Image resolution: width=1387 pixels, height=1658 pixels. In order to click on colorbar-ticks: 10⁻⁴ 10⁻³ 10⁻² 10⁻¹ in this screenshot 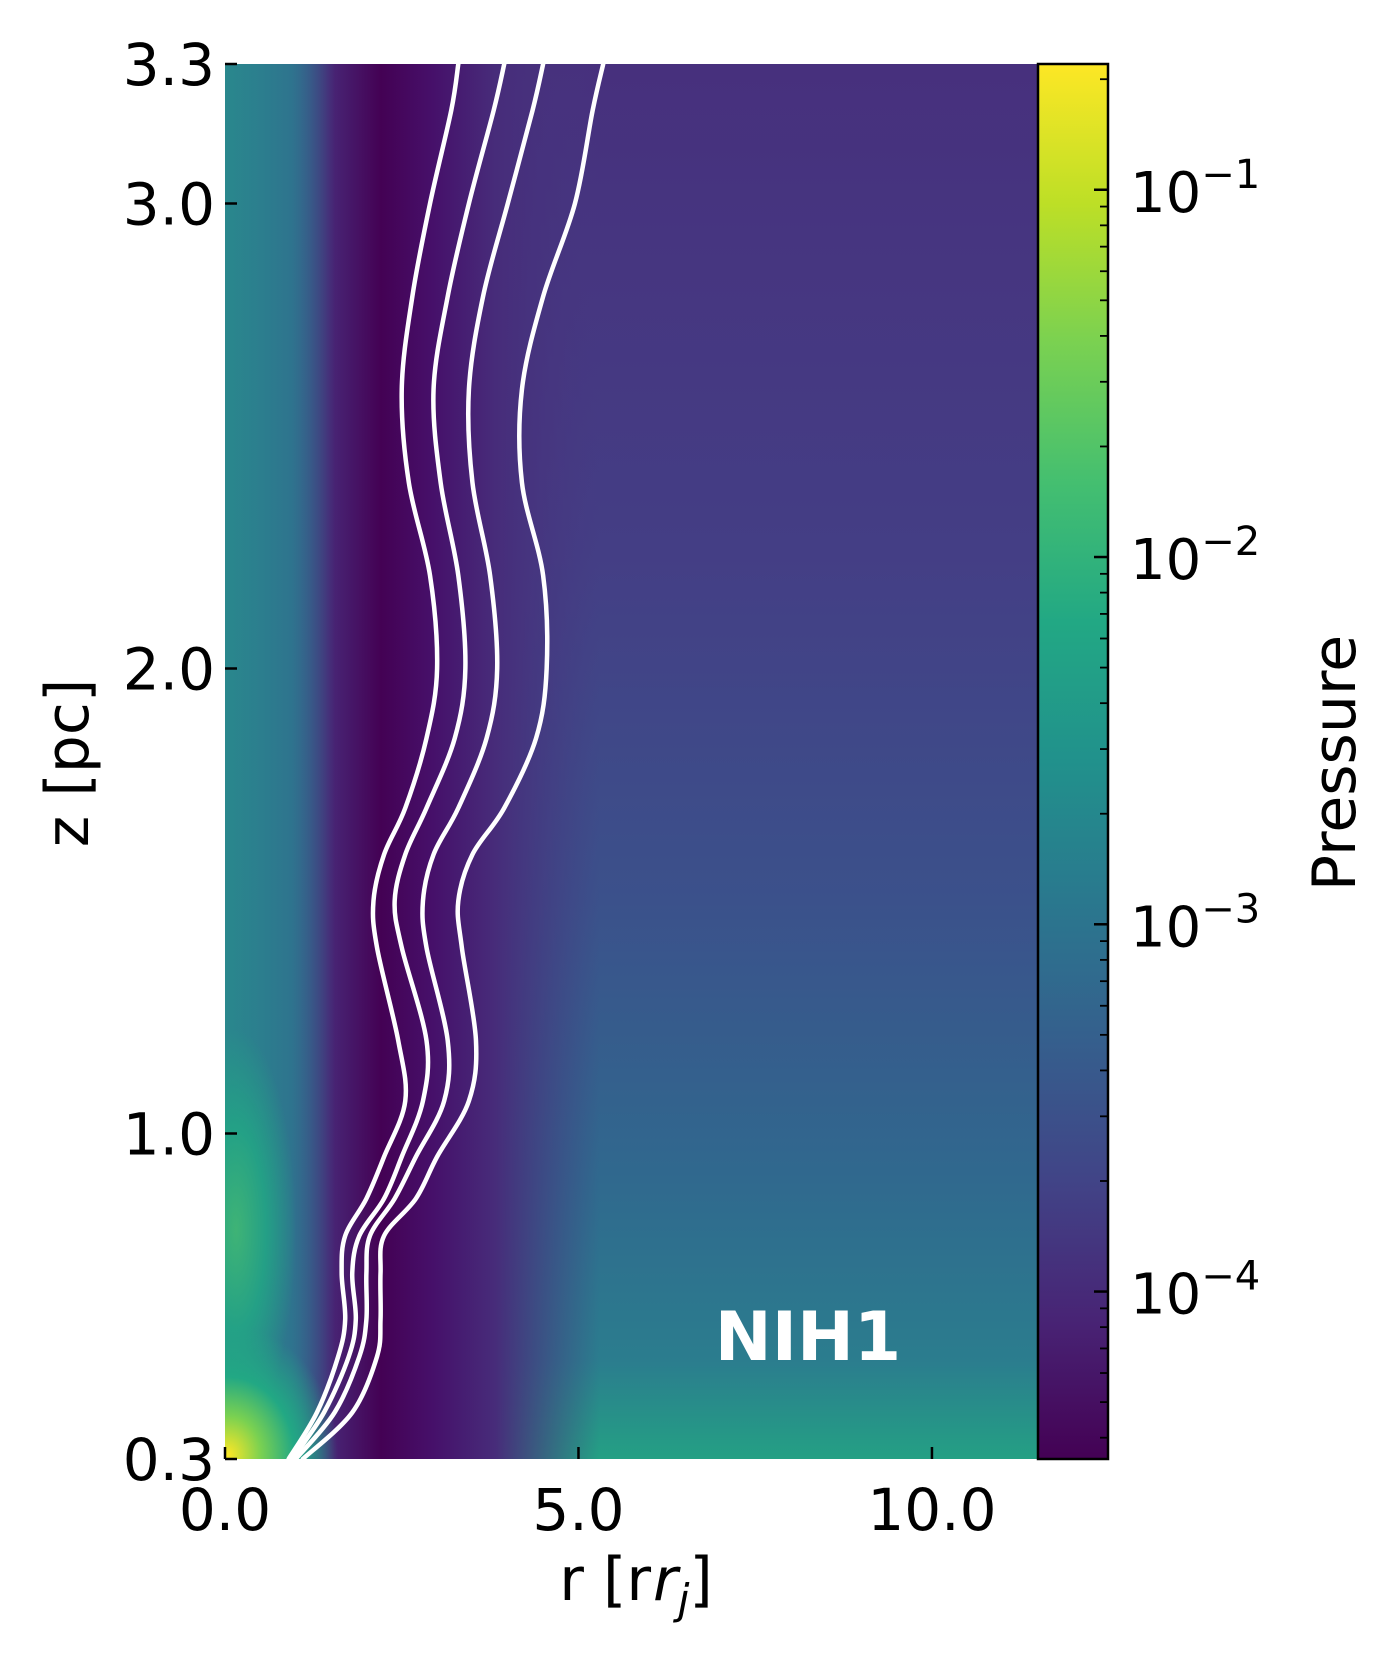, I will do `click(1177, 758)`.